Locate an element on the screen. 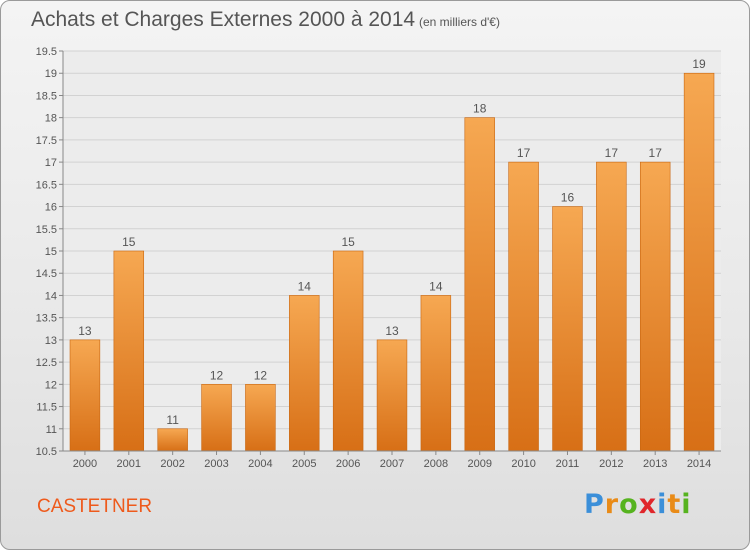  y-tick-label: 10.5 is located at coordinates (46, 452).